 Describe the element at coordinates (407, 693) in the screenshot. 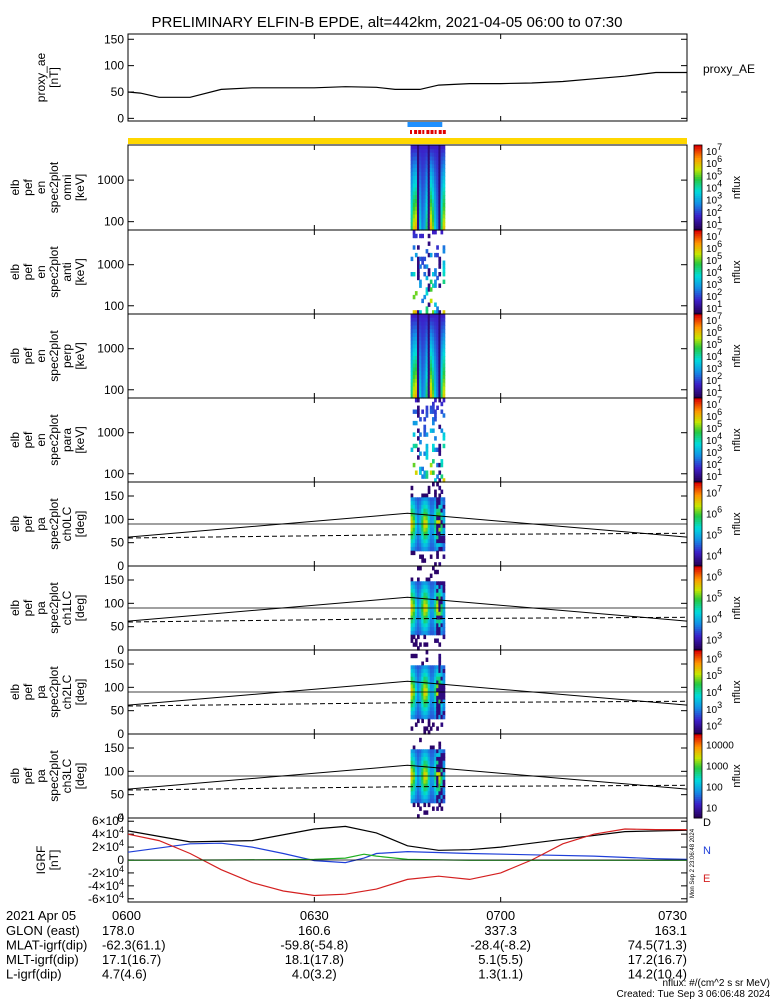

I see `loss-cone-line` at that location.